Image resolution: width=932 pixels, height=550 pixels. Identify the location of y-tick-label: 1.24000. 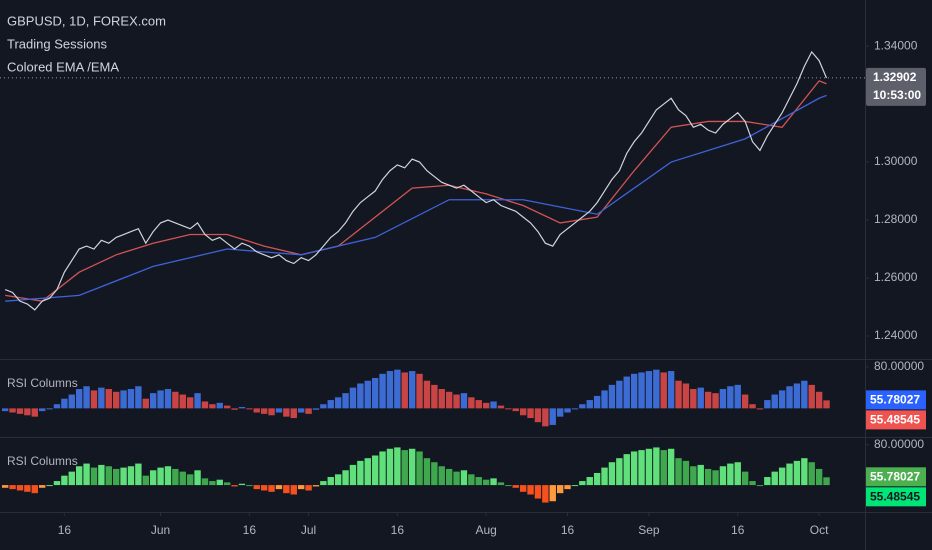
(896, 335).